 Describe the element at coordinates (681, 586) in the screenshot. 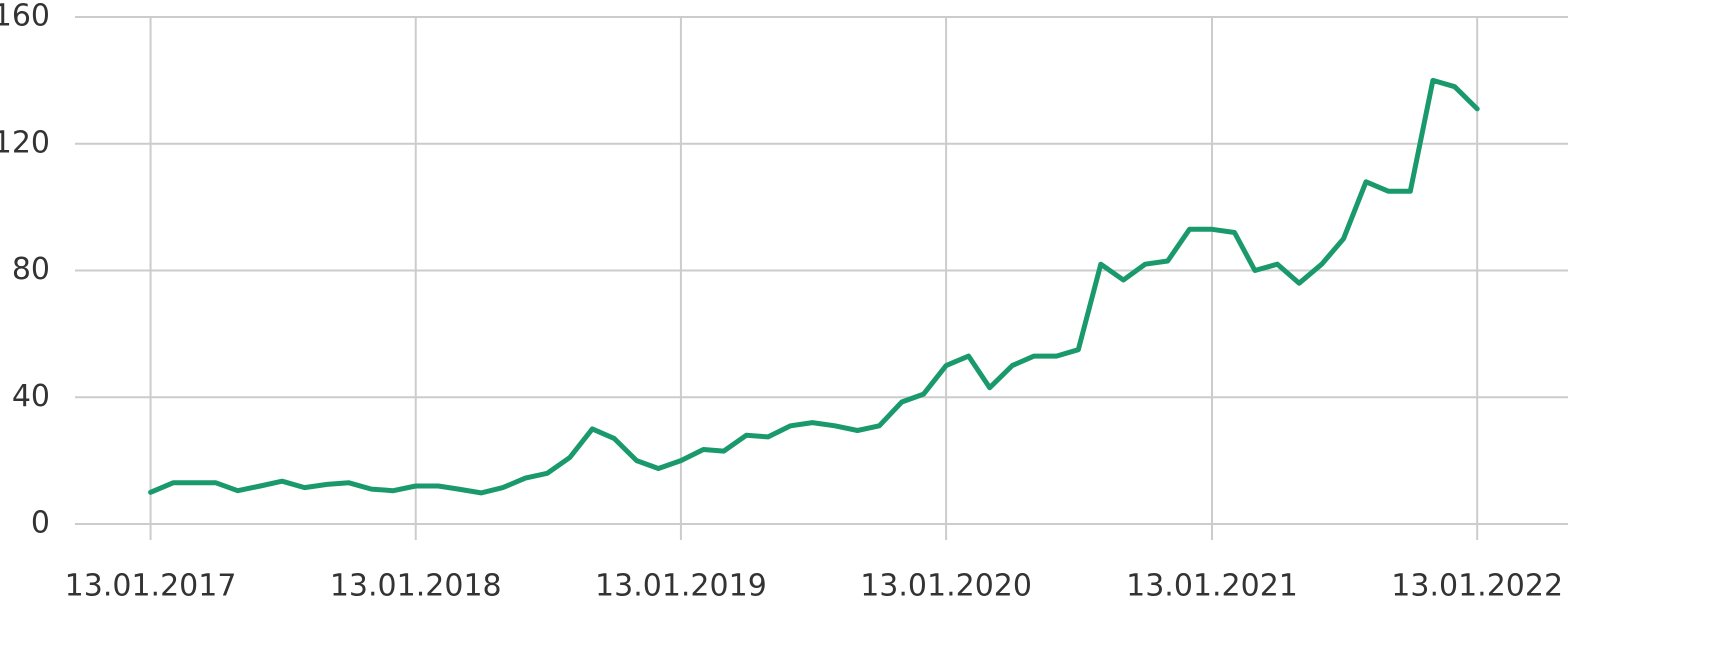

I see `x-tick-label: 13.01.2019` at that location.